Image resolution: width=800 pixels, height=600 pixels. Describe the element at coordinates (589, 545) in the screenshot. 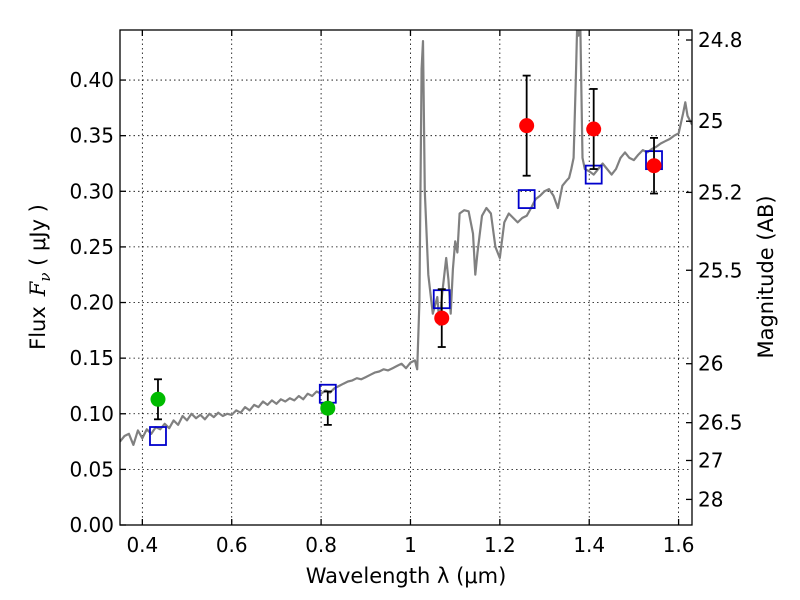

I see `x-tick-label: 1.4` at that location.